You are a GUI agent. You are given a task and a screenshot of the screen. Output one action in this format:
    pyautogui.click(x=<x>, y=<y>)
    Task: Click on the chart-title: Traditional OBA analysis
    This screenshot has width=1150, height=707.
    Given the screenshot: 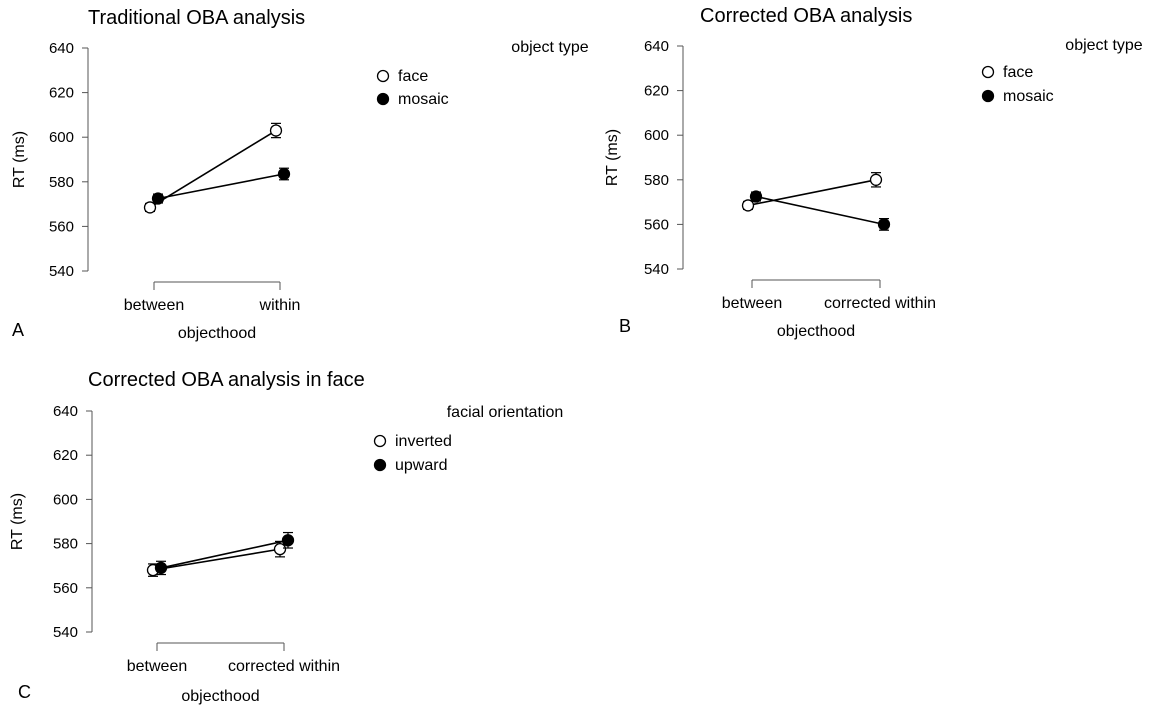 What is the action you would take?
    pyautogui.click(x=196, y=18)
    